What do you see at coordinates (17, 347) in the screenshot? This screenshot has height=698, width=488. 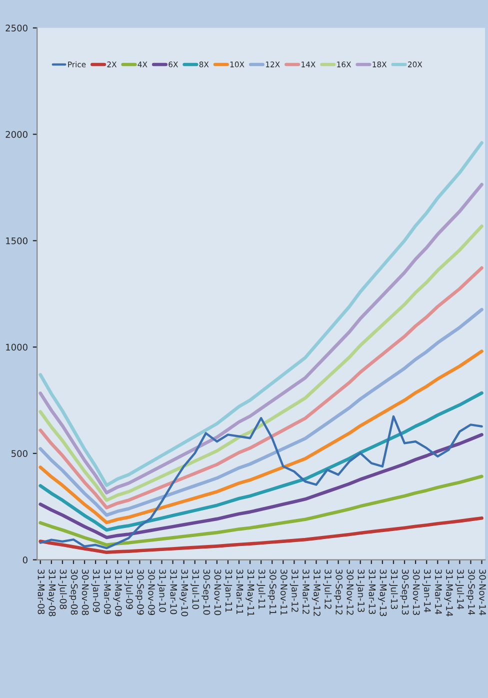 I see `y-tick-label: 1000` at bounding box center [17, 347].